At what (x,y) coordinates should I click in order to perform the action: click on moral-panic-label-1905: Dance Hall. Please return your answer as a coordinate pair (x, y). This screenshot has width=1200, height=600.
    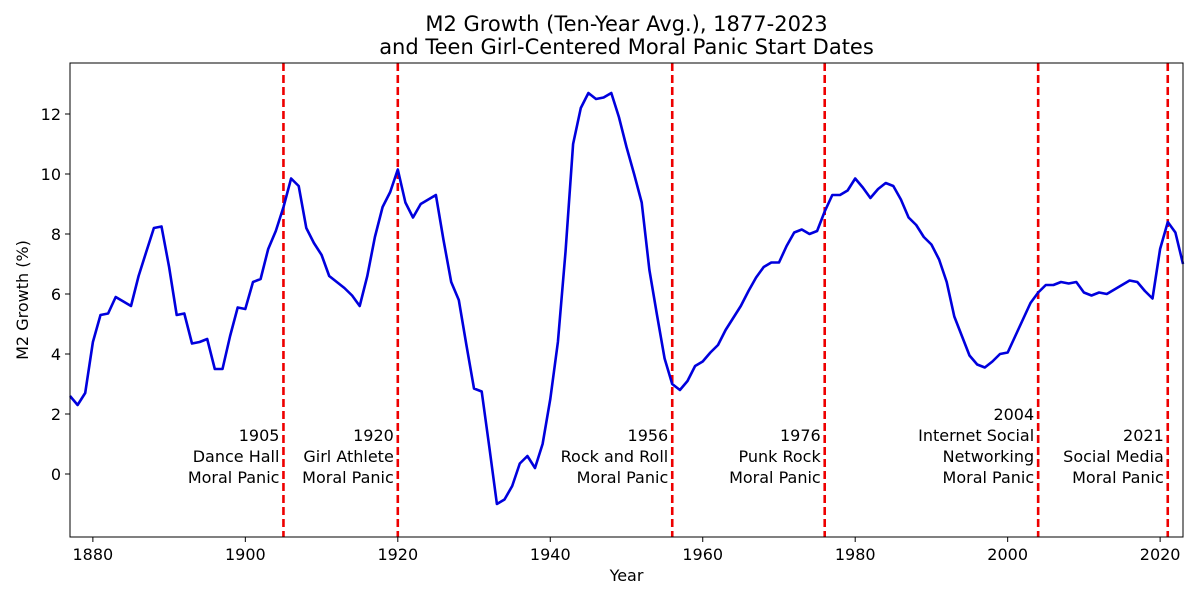
    Looking at the image, I should click on (236, 456).